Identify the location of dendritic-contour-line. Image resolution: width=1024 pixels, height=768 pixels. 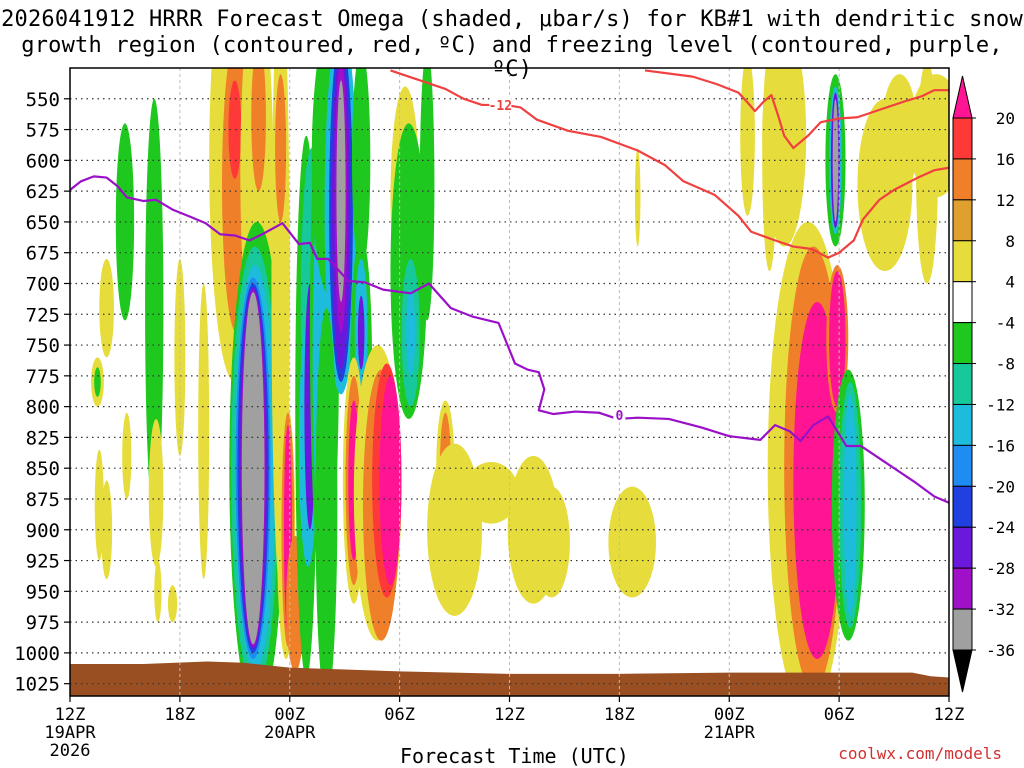
(796, 109).